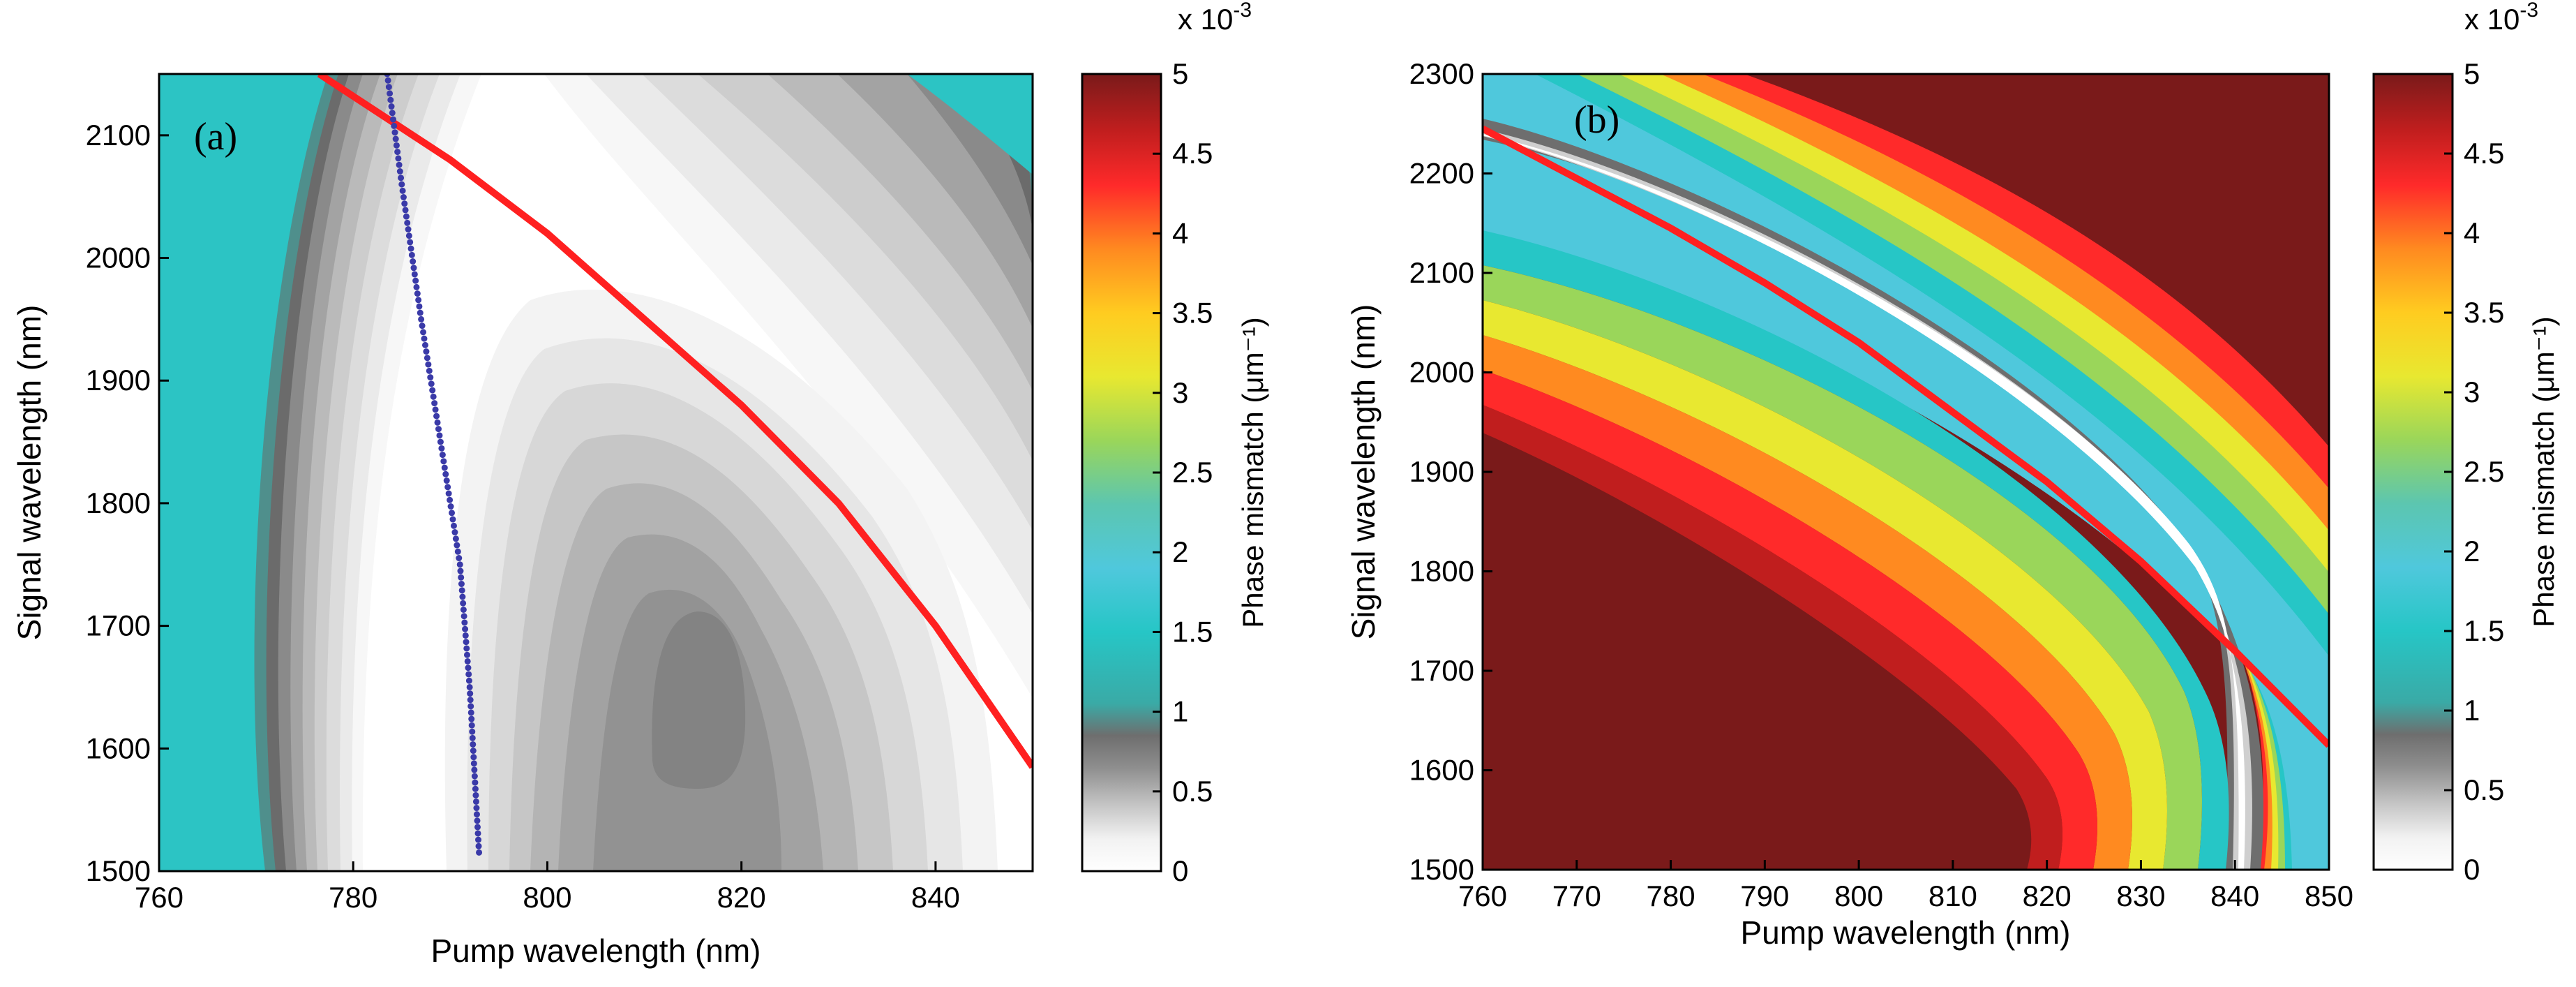 The width and height of the screenshot is (2576, 987). Describe the element at coordinates (2501, 18) in the screenshot. I see `colorbar-exponent-b: x 10-3` at that location.